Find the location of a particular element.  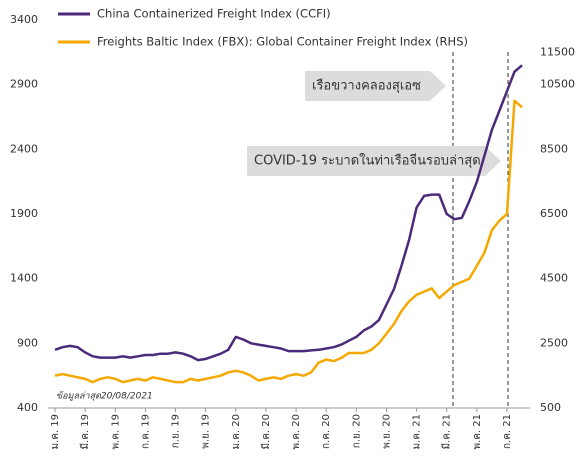

y-tick-label: 3400 is located at coordinates (24, 19).